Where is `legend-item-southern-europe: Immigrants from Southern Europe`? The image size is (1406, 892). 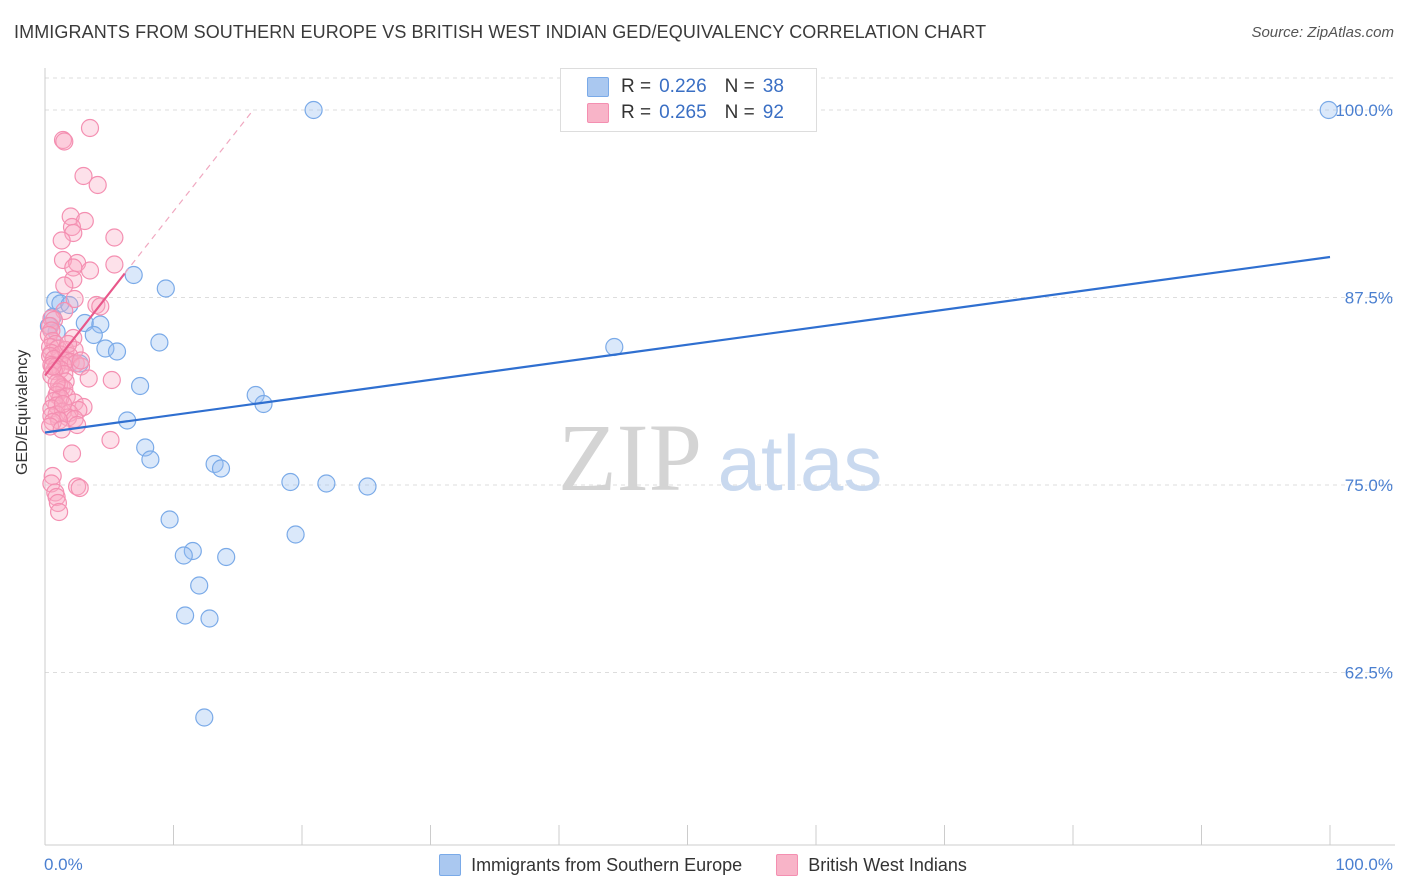 legend-item-southern-europe: Immigrants from Southern Europe is located at coordinates (590, 865).